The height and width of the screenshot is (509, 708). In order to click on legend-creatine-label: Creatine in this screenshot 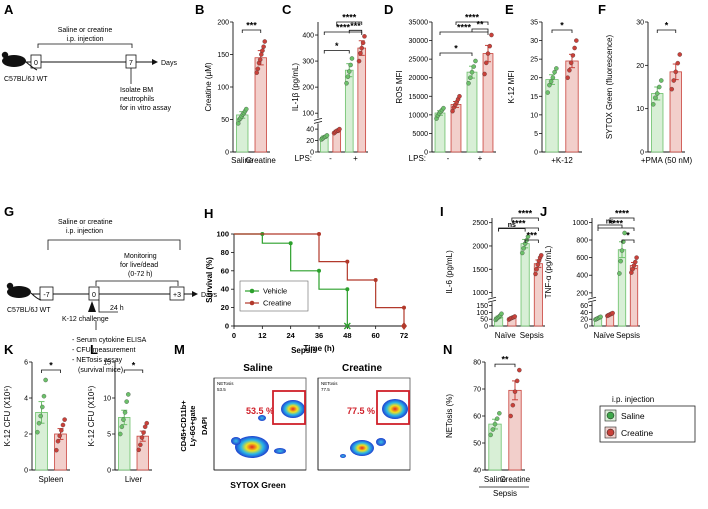, I will do `click(637, 433)`.